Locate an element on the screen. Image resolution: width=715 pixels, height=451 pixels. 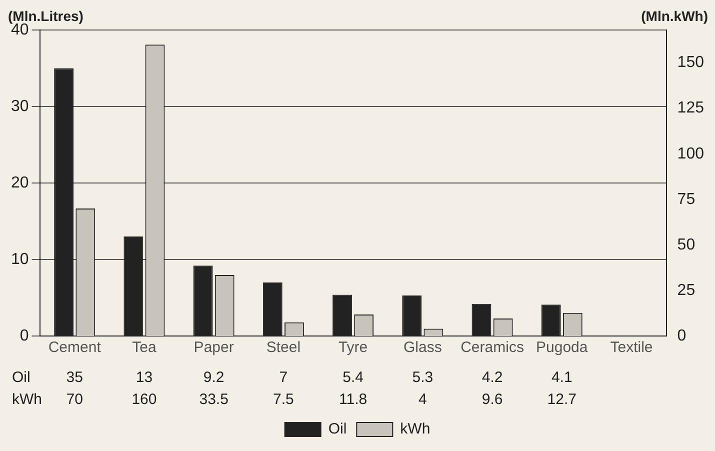
legend-label: kWh is located at coordinates (415, 429).